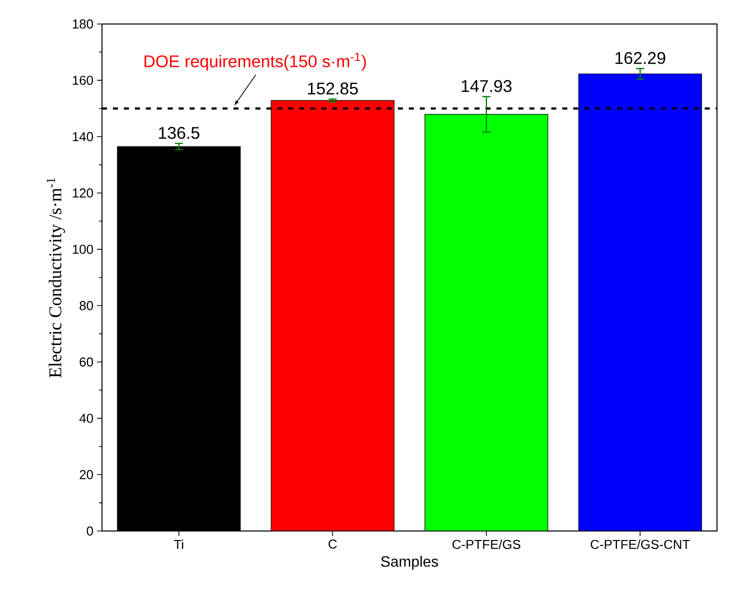  I want to click on y-tick-label: 160, so click(82, 80).